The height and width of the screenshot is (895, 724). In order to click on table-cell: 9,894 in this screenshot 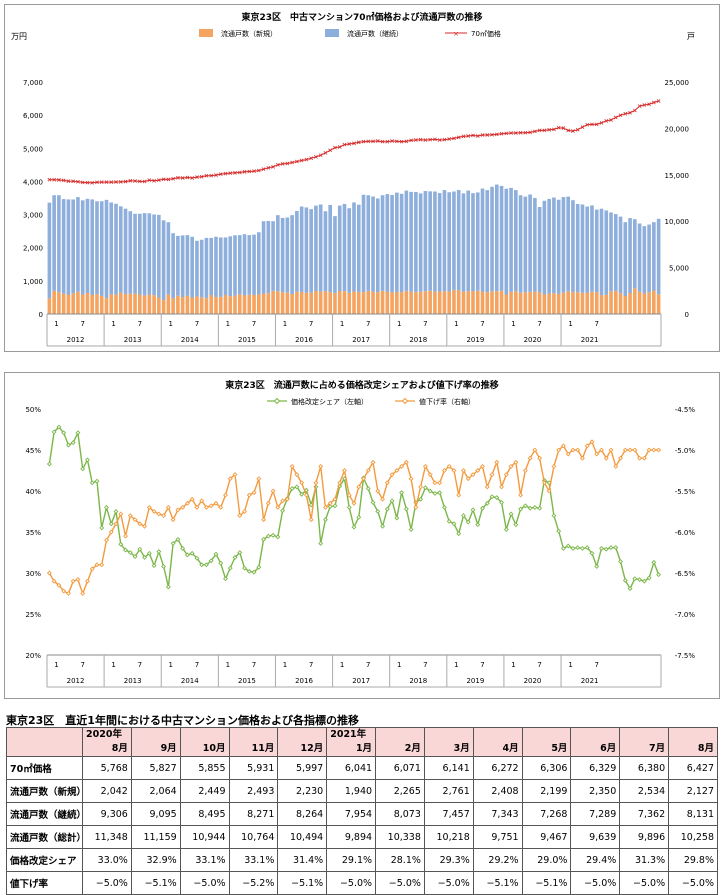, I will do `click(351, 837)`.